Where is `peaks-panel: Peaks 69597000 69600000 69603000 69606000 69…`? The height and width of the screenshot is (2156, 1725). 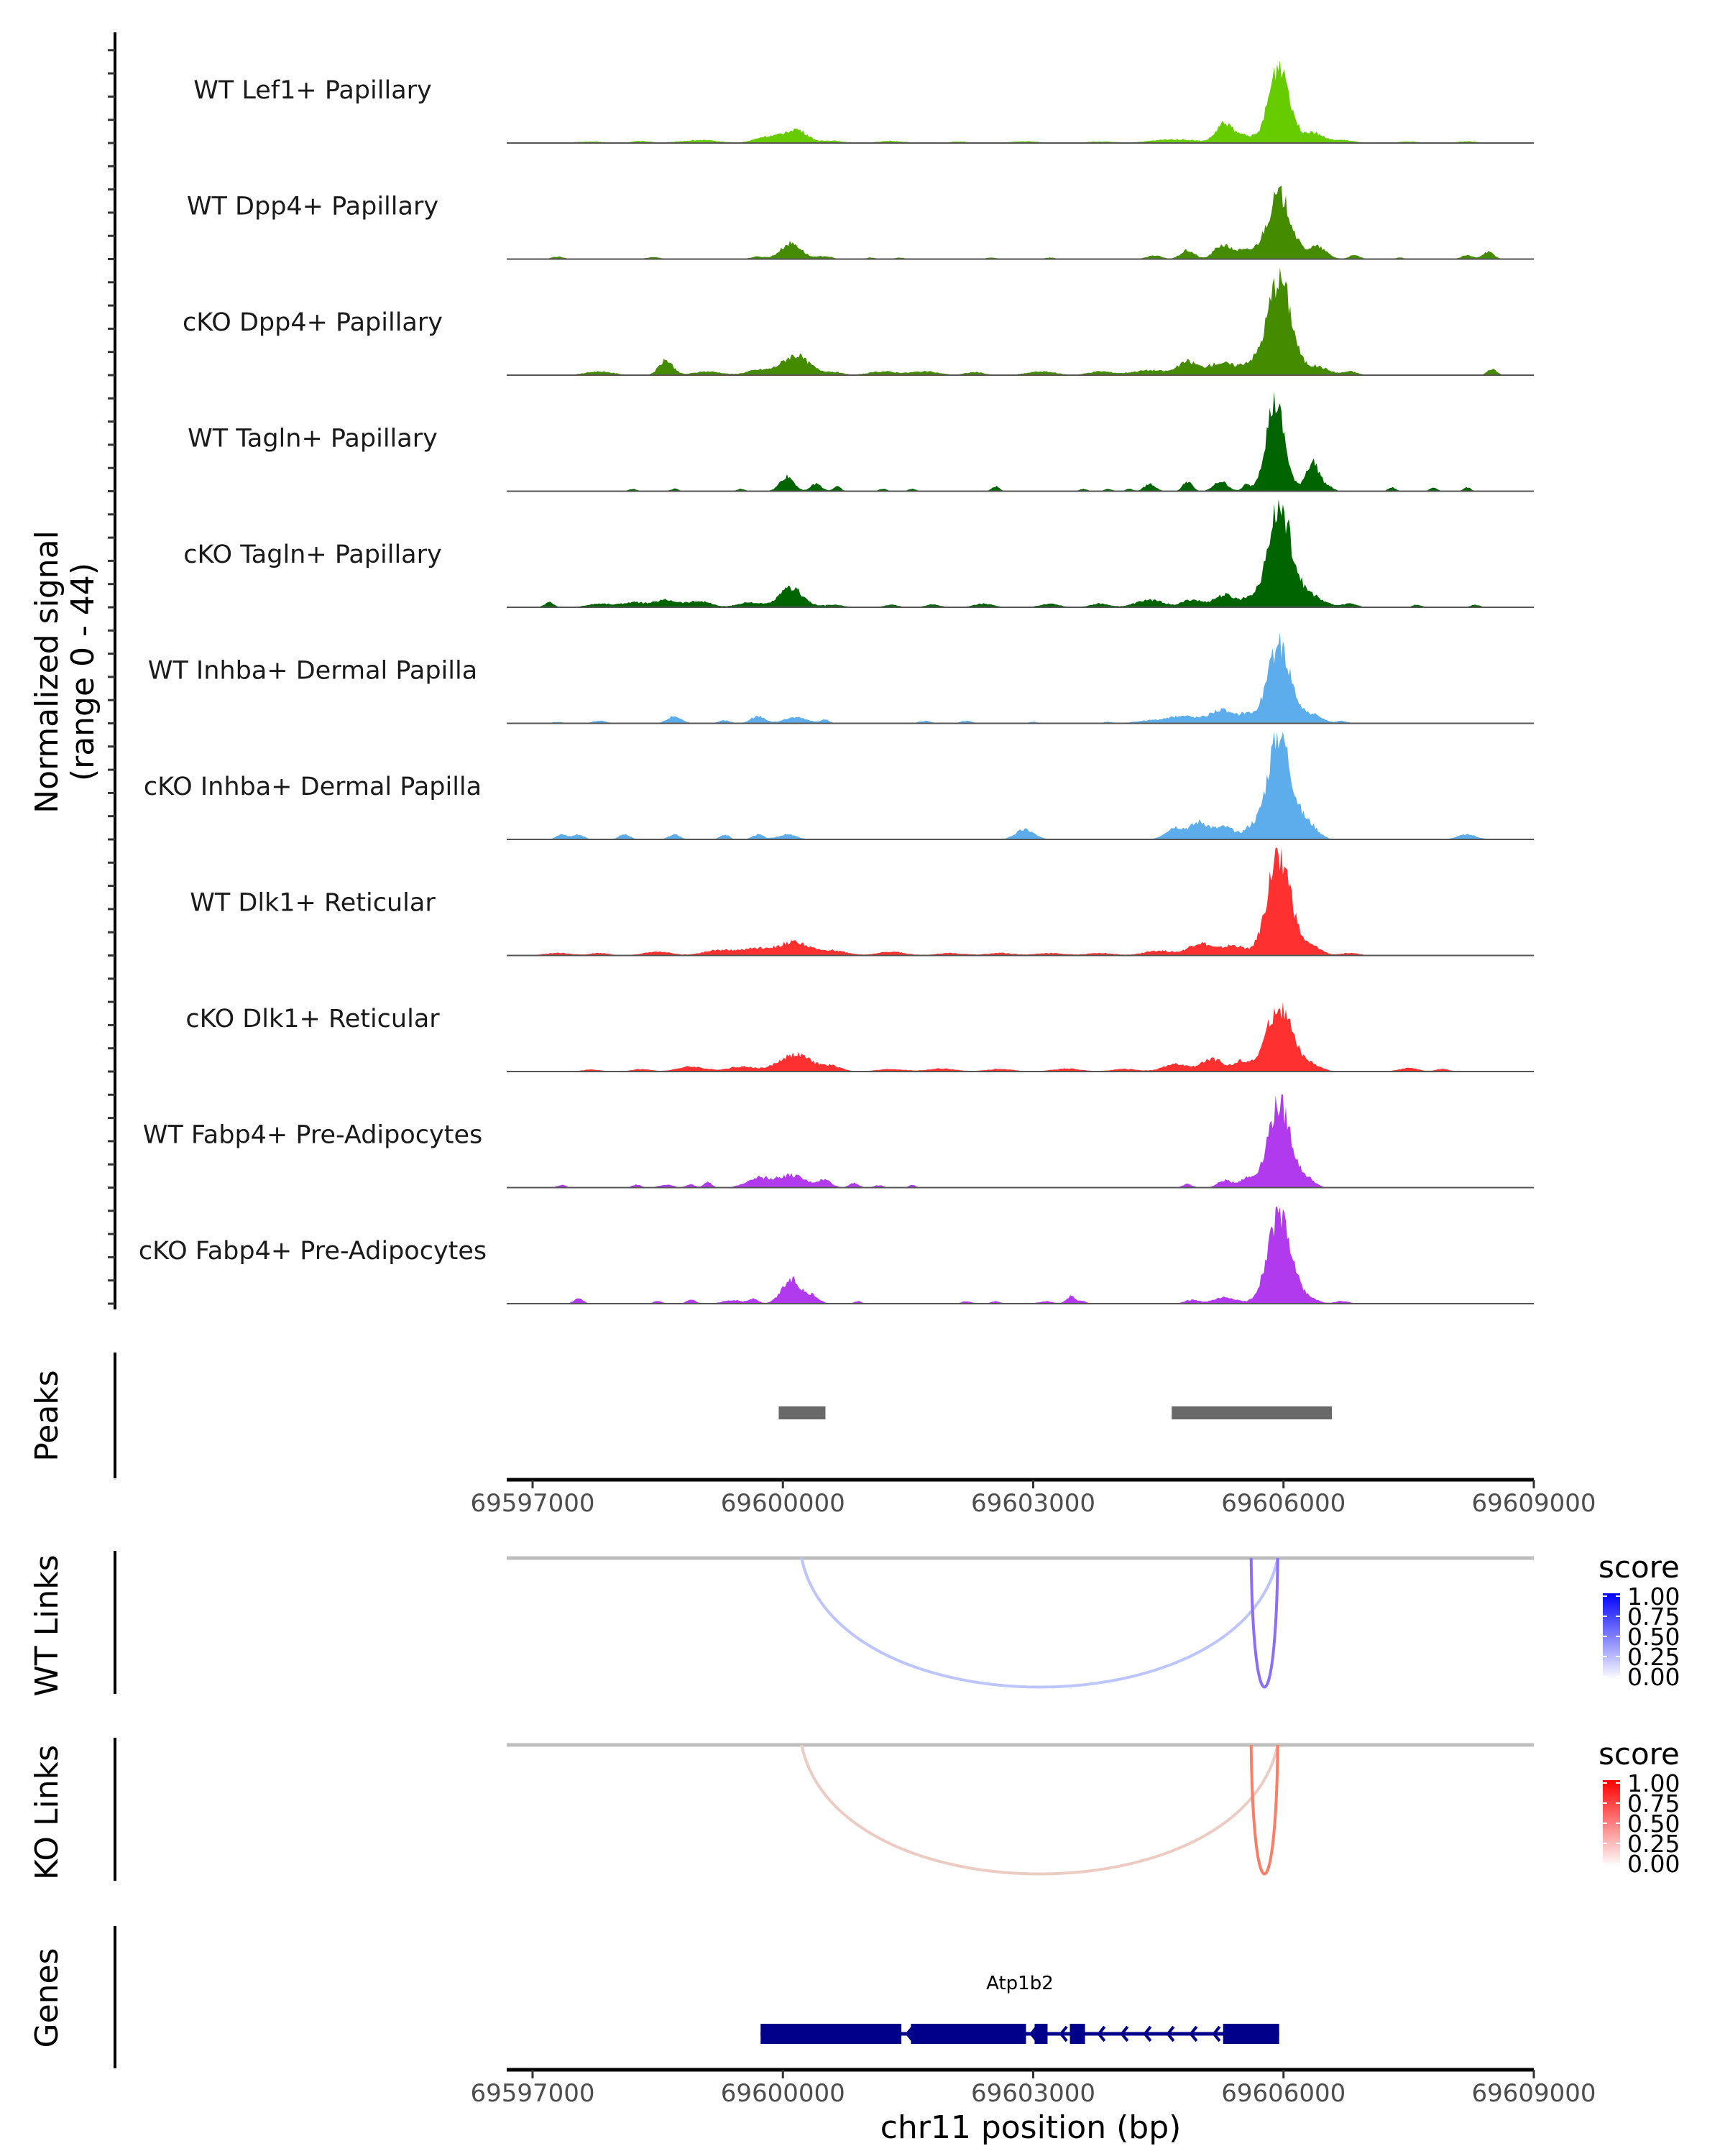 peaks-panel: Peaks 69597000 69600000 69603000 69606000 69… is located at coordinates (812, 1435).